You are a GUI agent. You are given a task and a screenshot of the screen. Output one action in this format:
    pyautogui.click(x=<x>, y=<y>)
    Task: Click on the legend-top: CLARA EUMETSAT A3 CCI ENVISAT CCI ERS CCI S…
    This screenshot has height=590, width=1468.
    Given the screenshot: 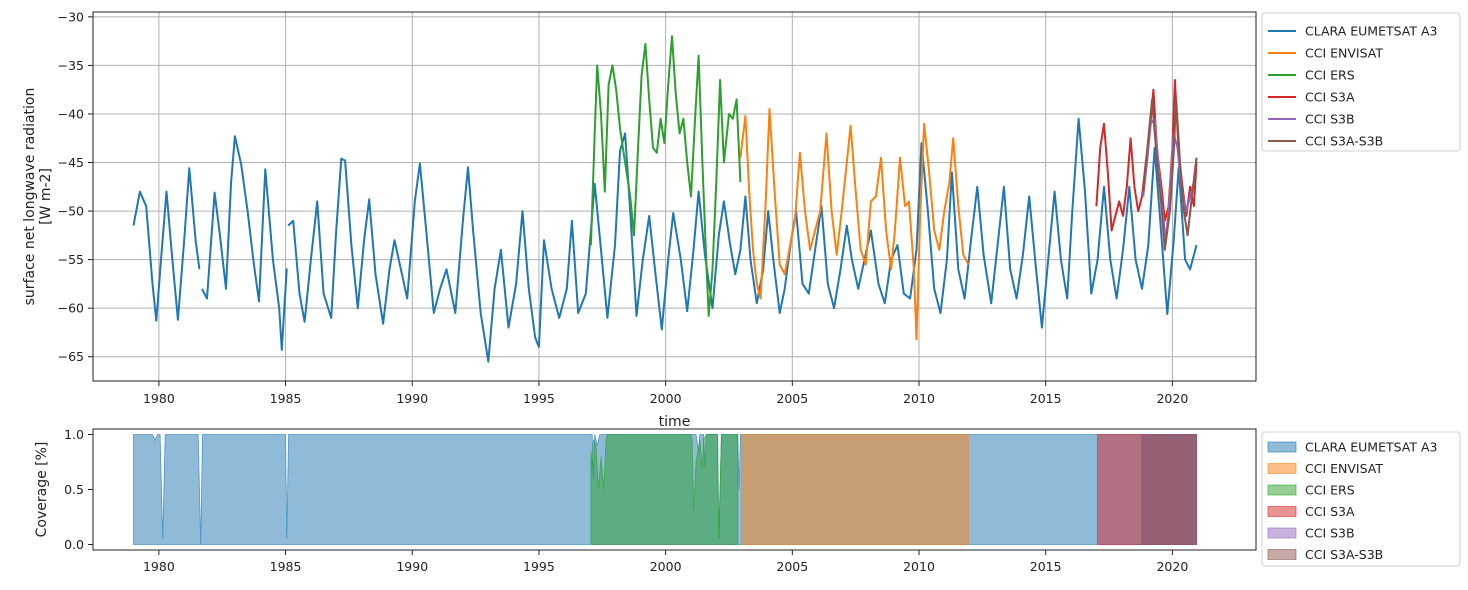 What is the action you would take?
    pyautogui.click(x=1361, y=82)
    